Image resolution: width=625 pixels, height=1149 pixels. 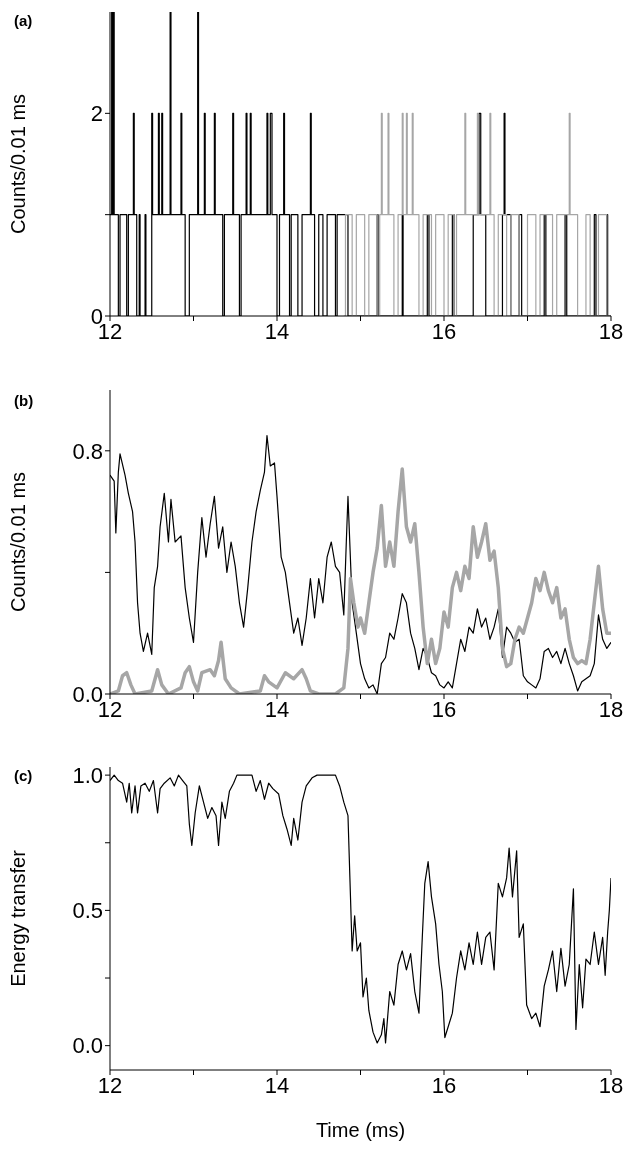 What do you see at coordinates (18, 918) in the screenshot?
I see `y-axis-title: Energy transfer` at bounding box center [18, 918].